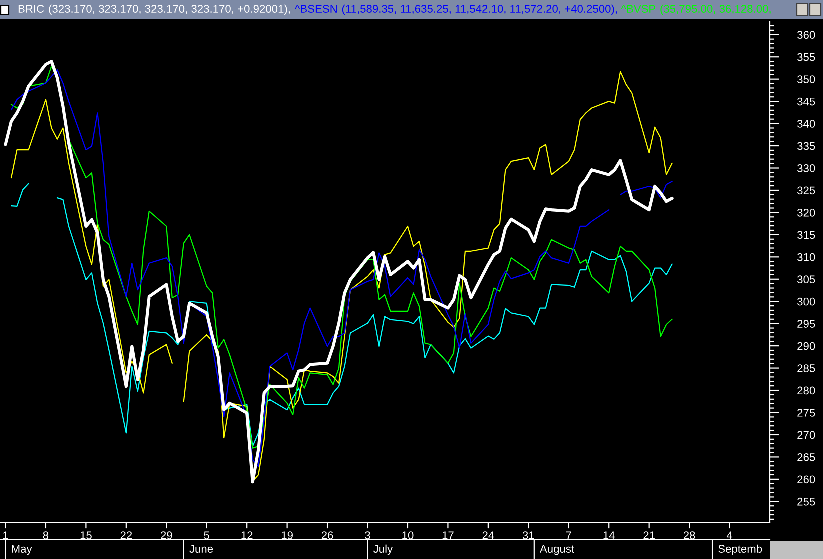  I want to click on y-tick-label: 350, so click(807, 80).